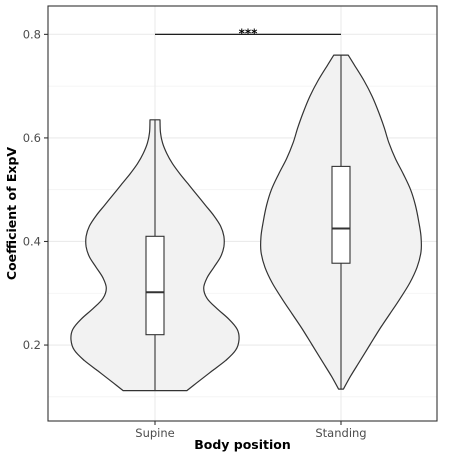 The height and width of the screenshot is (457, 457). What do you see at coordinates (32, 345) in the screenshot?
I see `y-tick-label: 0.2` at bounding box center [32, 345].